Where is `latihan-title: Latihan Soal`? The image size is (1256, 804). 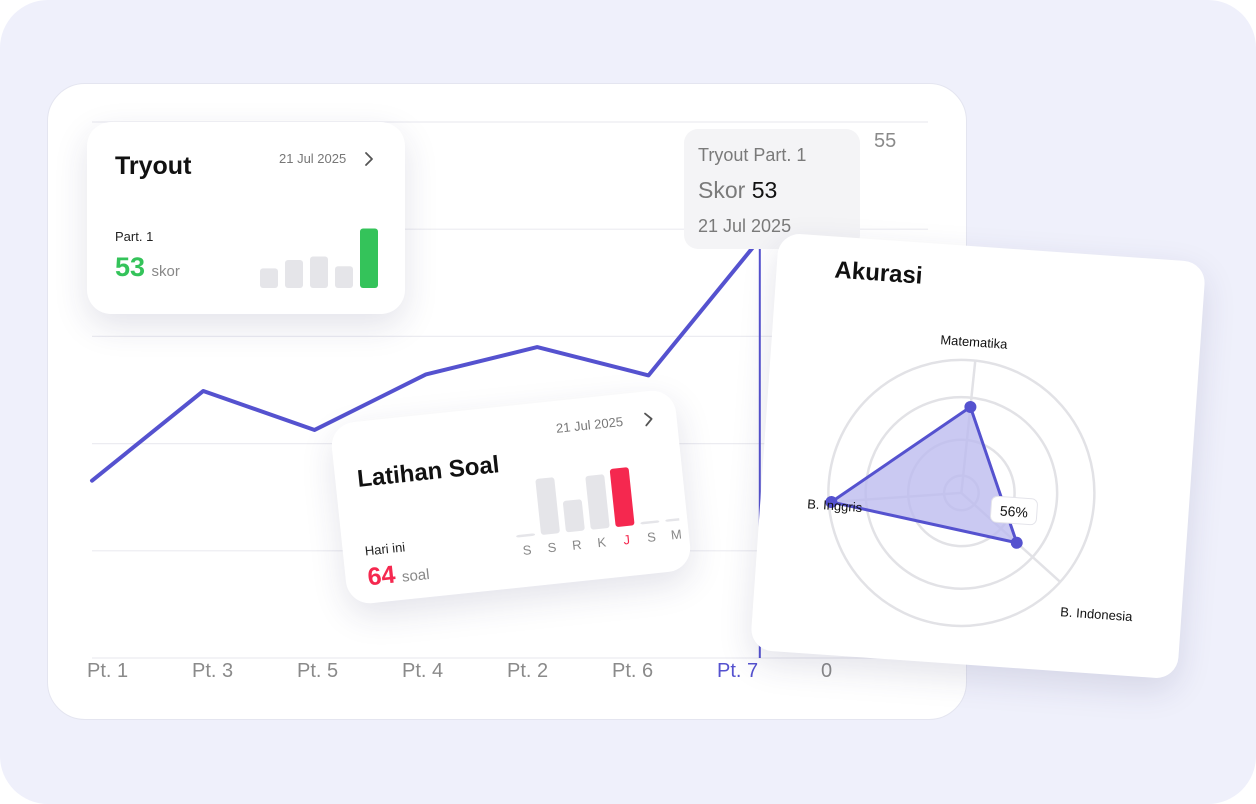
latihan-title: Latihan Soal is located at coordinates (428, 472).